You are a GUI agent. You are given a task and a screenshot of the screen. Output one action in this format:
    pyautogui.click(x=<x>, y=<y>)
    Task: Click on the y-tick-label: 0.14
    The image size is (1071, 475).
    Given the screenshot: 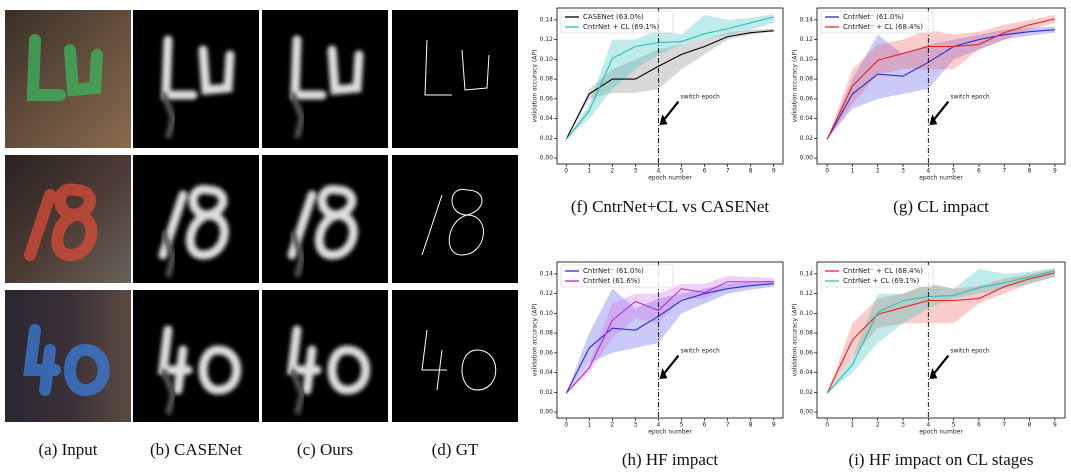 What is the action you would take?
    pyautogui.click(x=547, y=19)
    